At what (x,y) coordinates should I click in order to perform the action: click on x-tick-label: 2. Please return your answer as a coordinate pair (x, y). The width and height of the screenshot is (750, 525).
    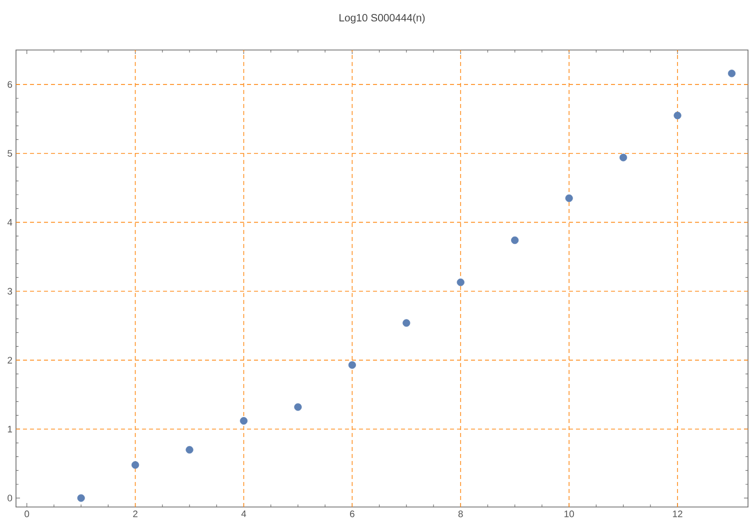
    Looking at the image, I should click on (135, 514).